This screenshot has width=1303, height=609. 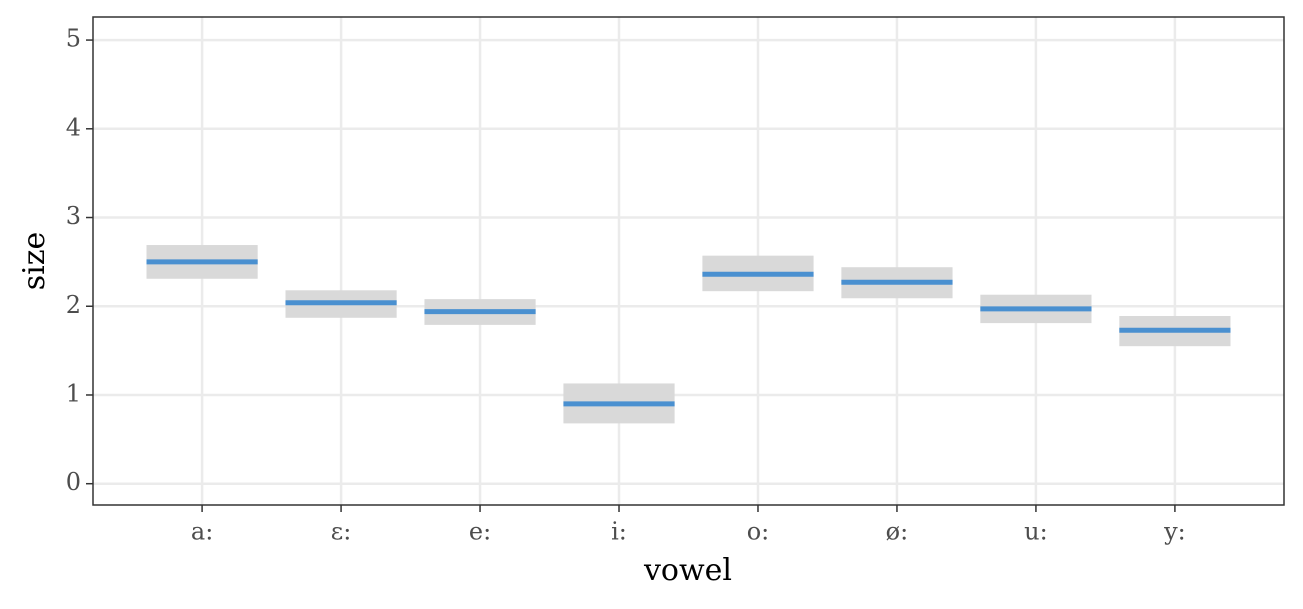 I want to click on x-tick-label: u:, so click(x=1036, y=532).